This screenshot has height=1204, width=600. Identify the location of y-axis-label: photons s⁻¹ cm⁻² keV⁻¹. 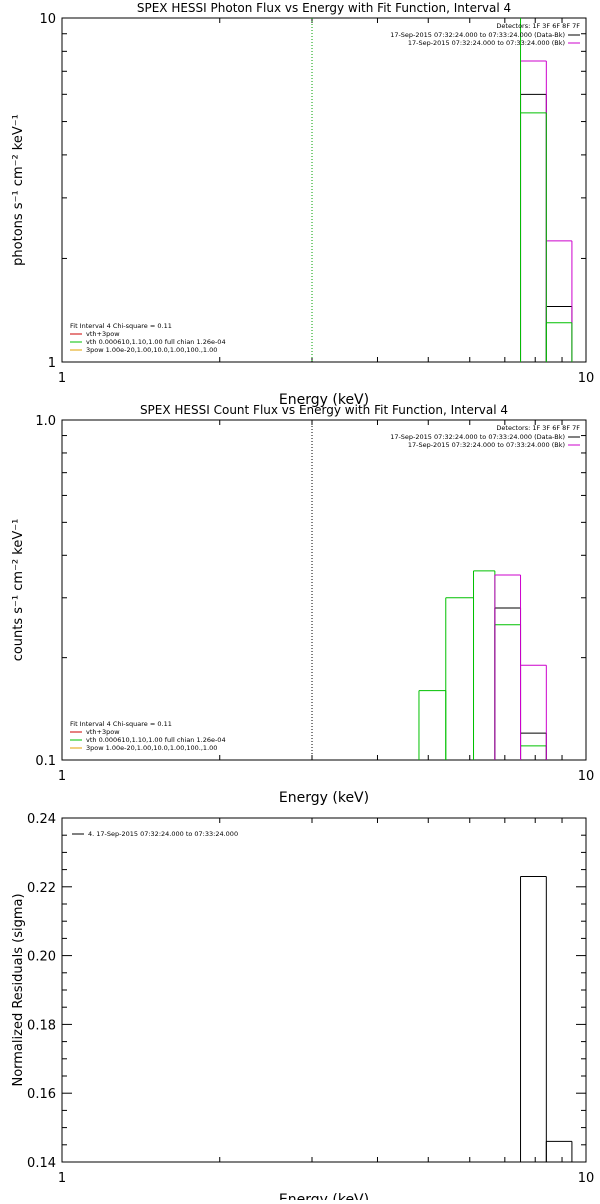
(18, 190).